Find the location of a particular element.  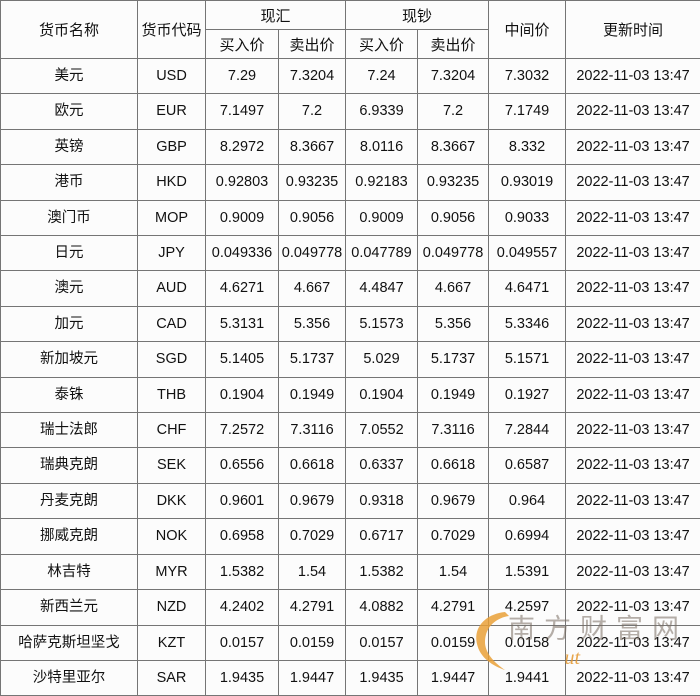

cell-cash-sell: 1.54 is located at coordinates (453, 571).